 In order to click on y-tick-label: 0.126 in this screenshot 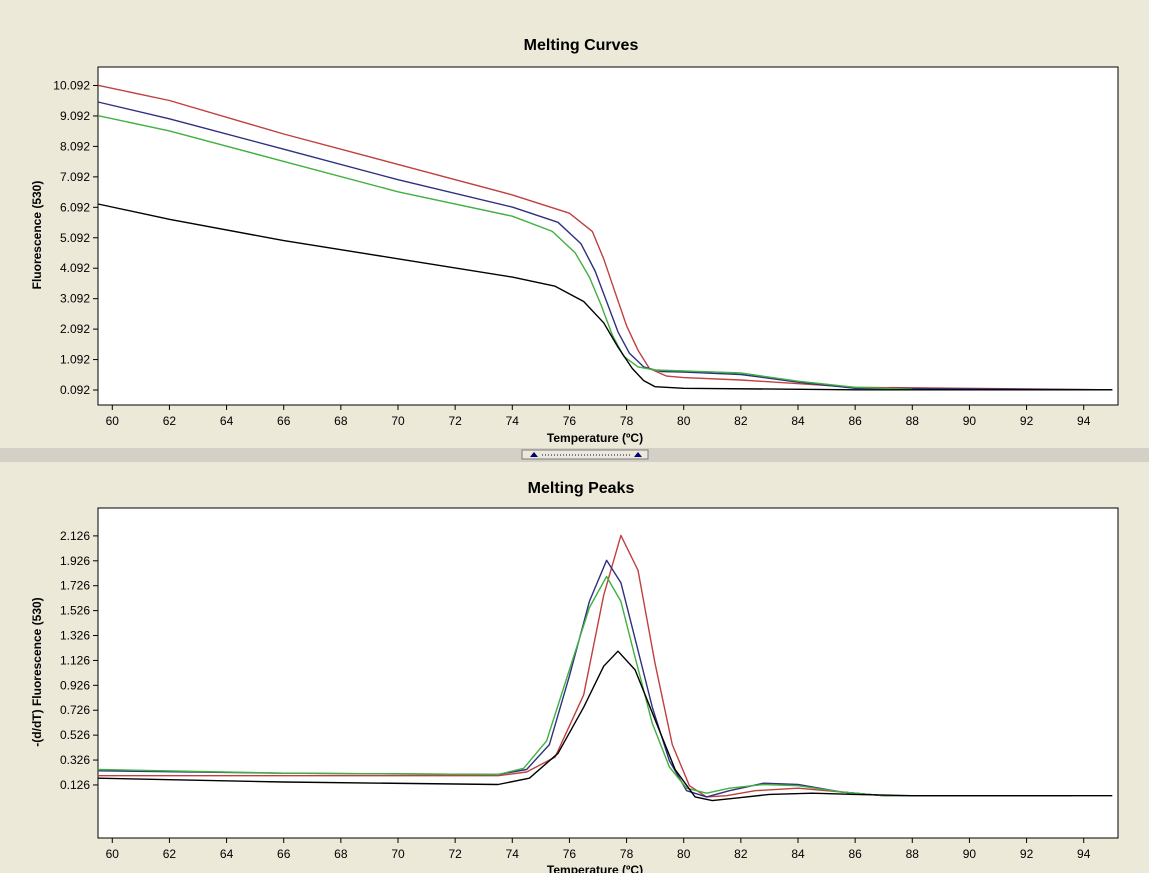, I will do `click(75, 785)`.